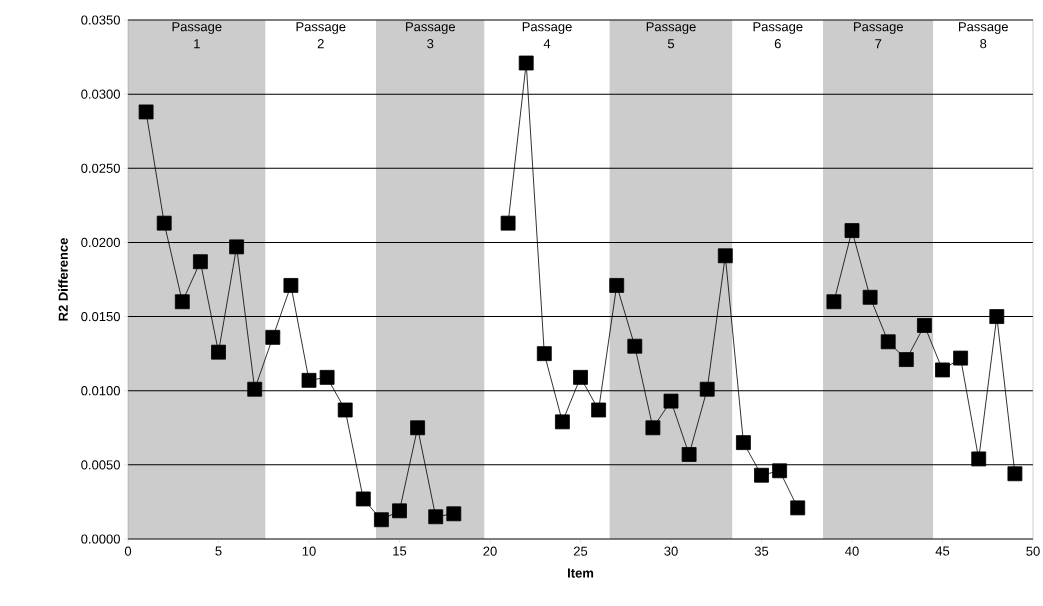 The image size is (1043, 606). Describe the element at coordinates (100, 316) in the screenshot. I see `y-tick-label: 0.0150` at that location.